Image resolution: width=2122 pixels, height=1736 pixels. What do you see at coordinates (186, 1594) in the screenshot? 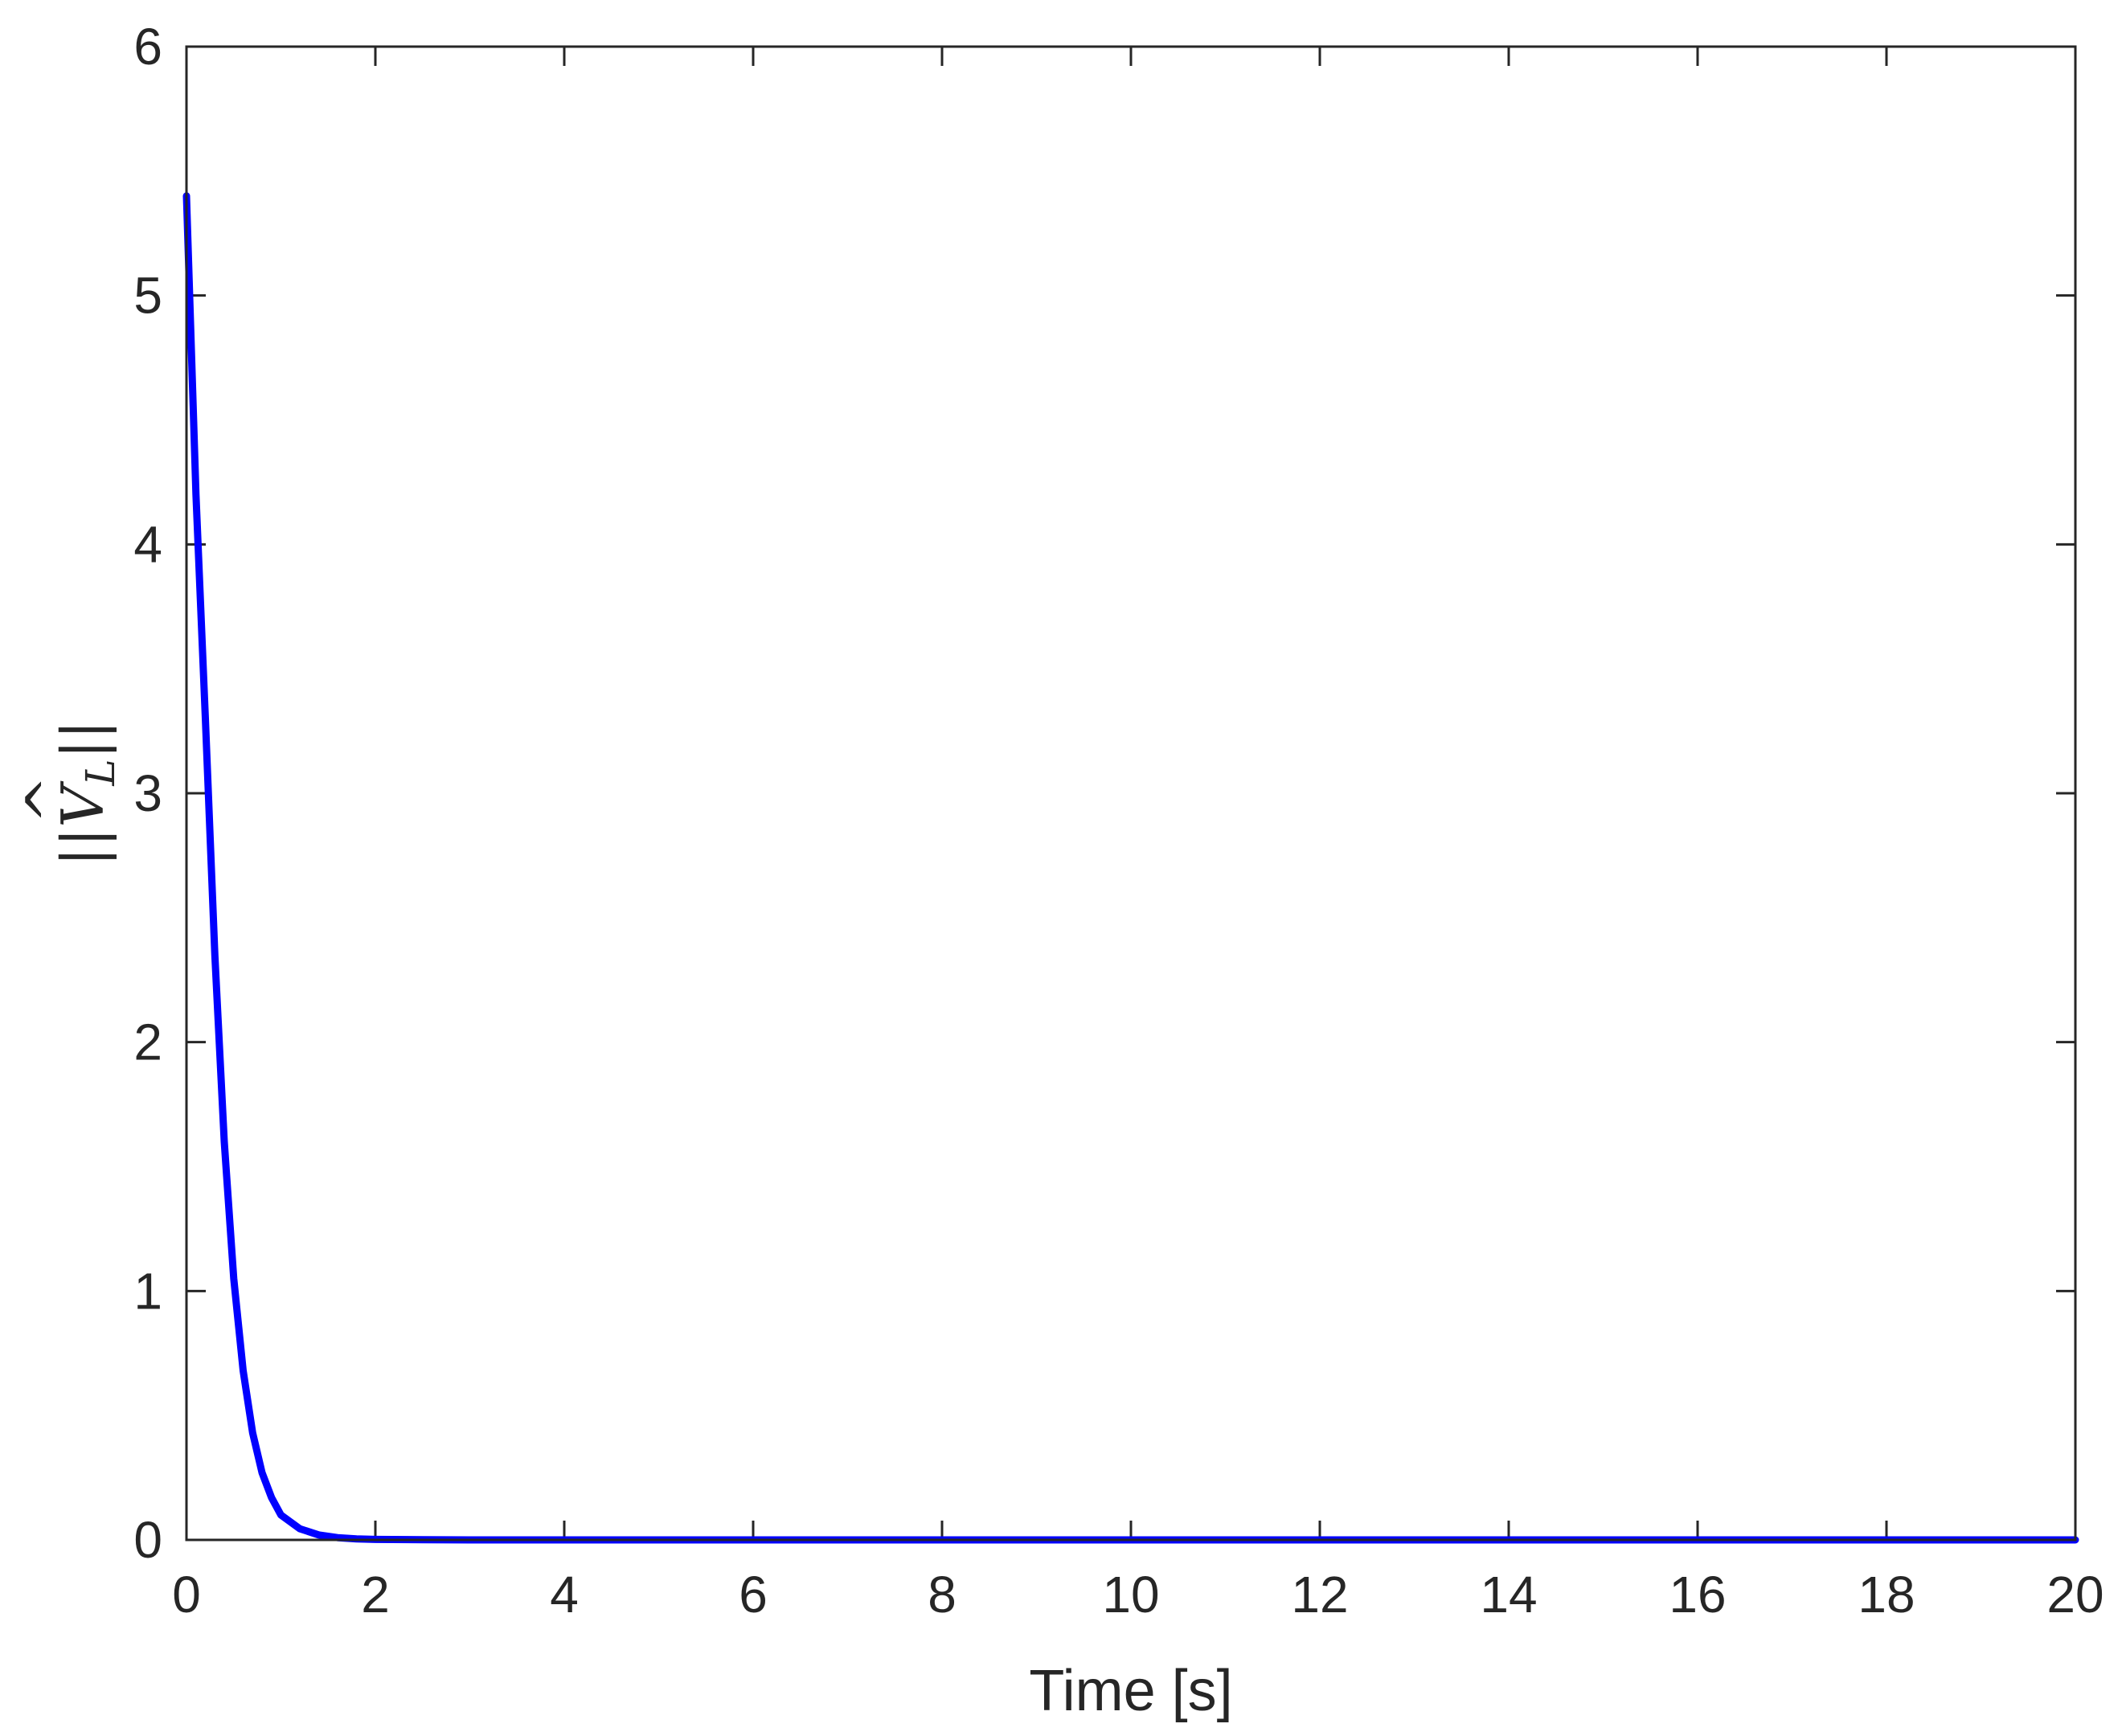
I see `x-tick-label: 0` at bounding box center [186, 1594].